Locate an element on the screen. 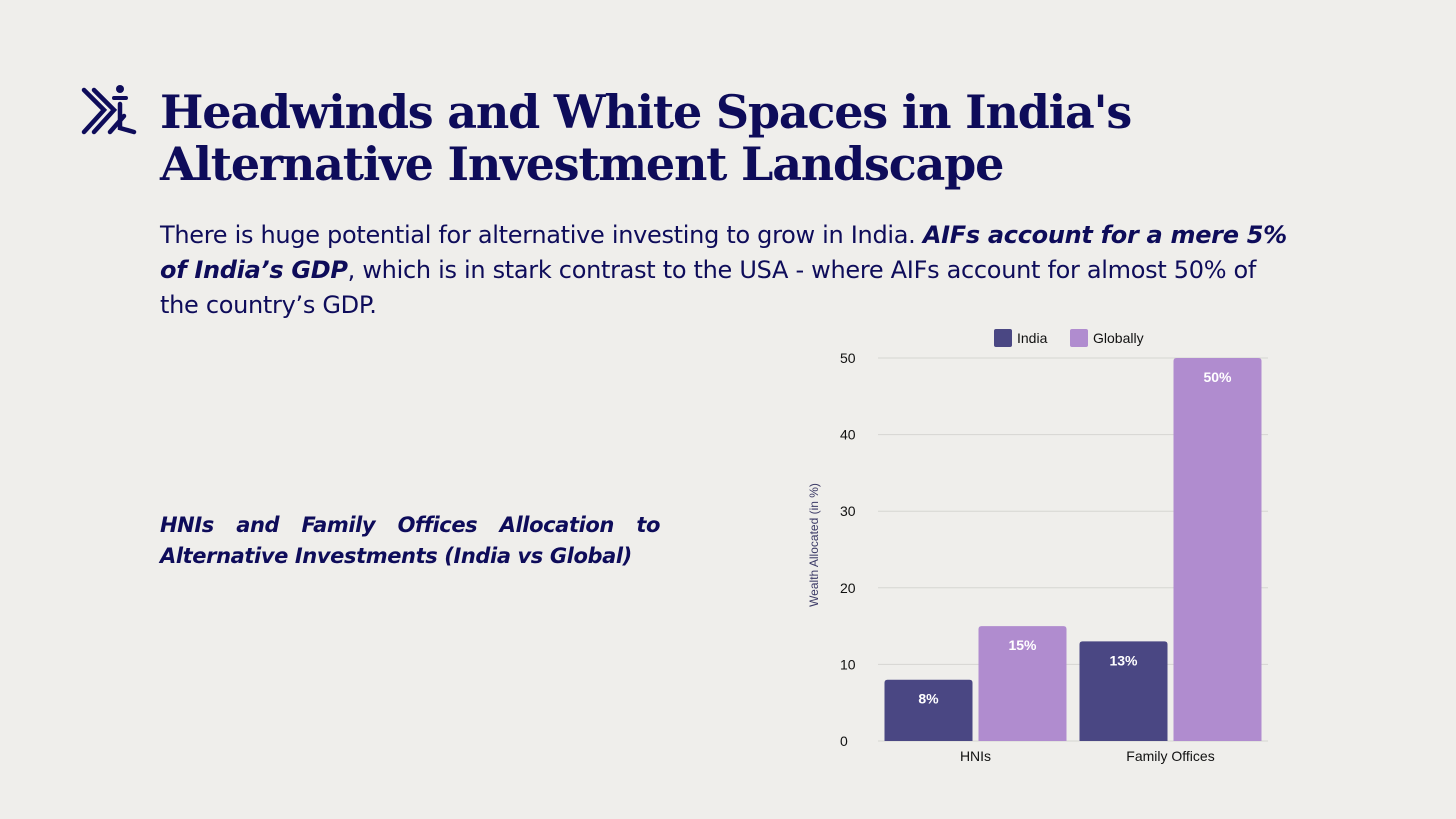 The width and height of the screenshot is (1456, 819). bar-value-label: 15% is located at coordinates (1022, 645).